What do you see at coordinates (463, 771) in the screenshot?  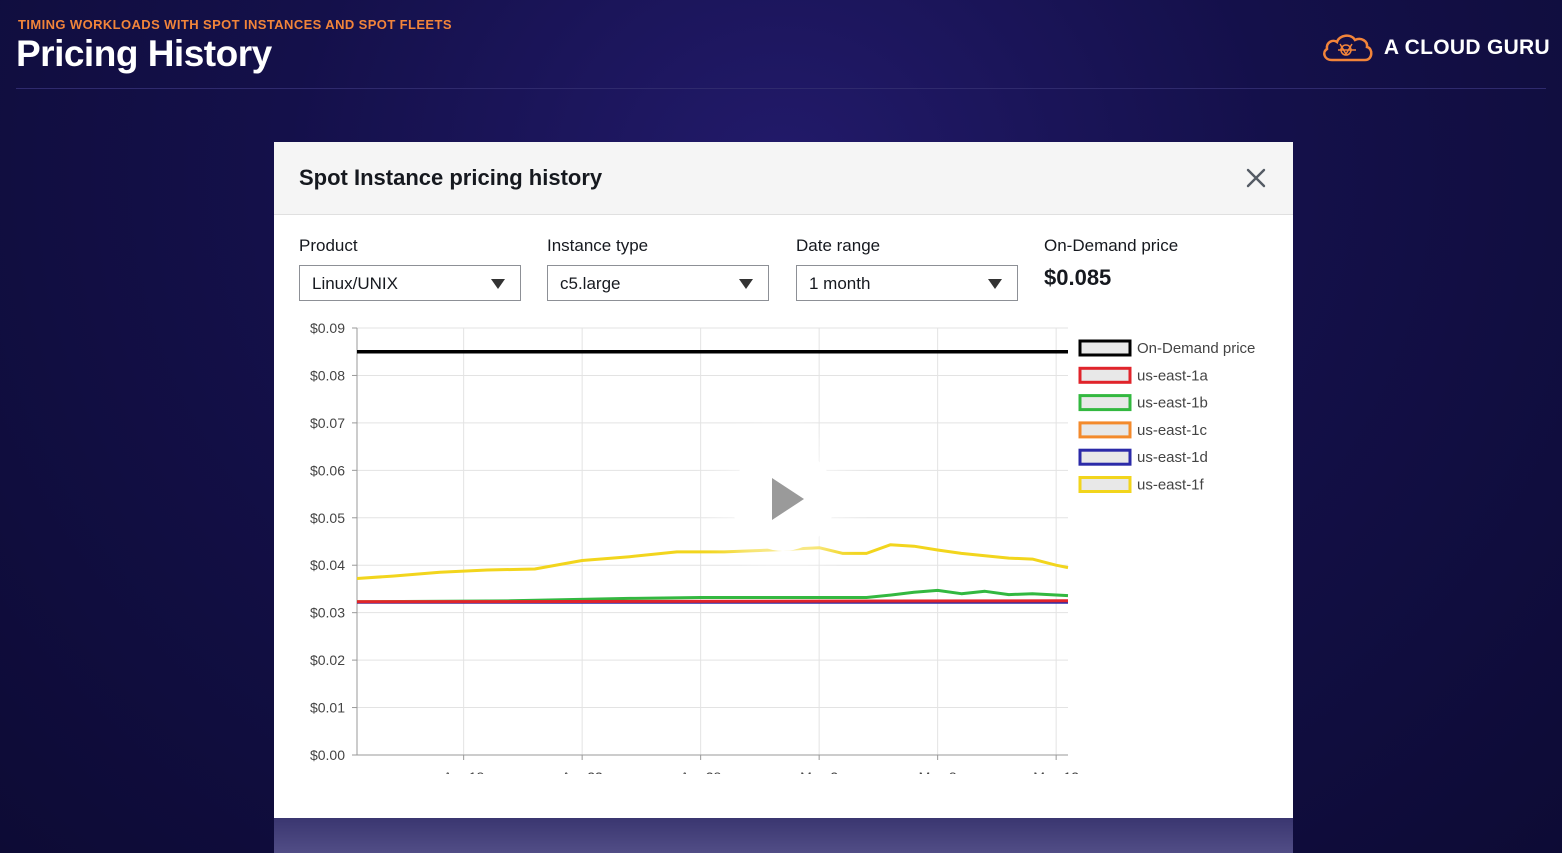 I see `x-tick-label: Apr 18` at bounding box center [463, 771].